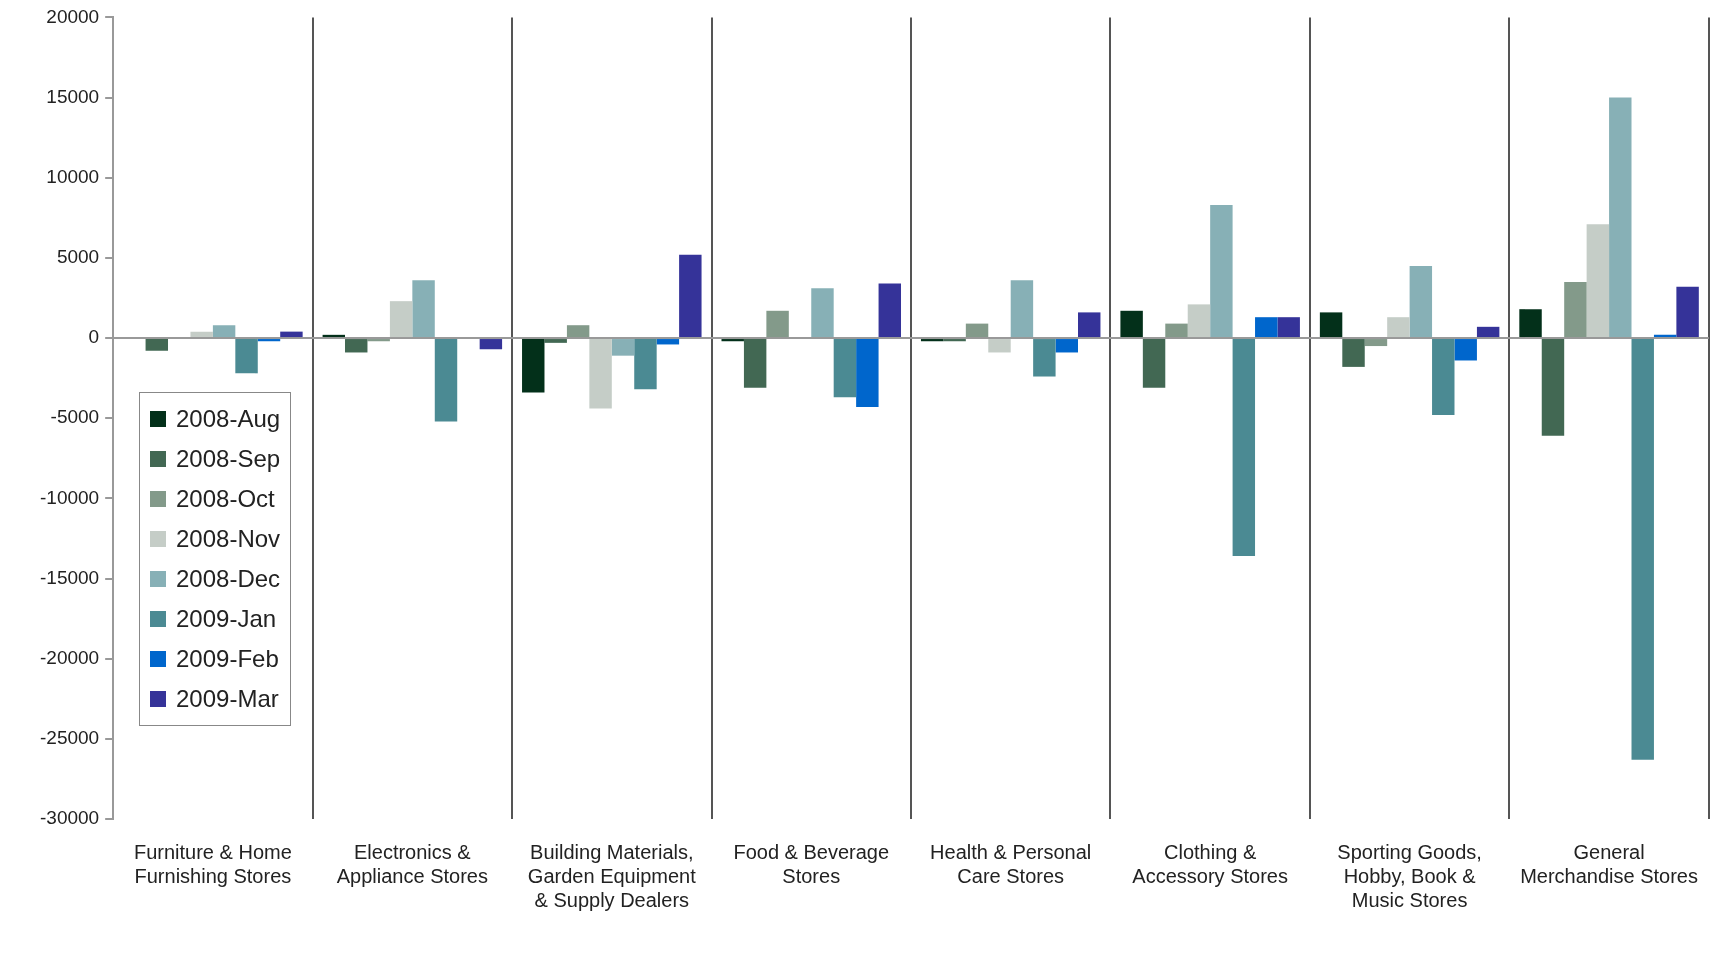  What do you see at coordinates (612, 875) in the screenshot?
I see `x-tick-label: Building Materials, Garden Equipment & Supply Dealers` at bounding box center [612, 875].